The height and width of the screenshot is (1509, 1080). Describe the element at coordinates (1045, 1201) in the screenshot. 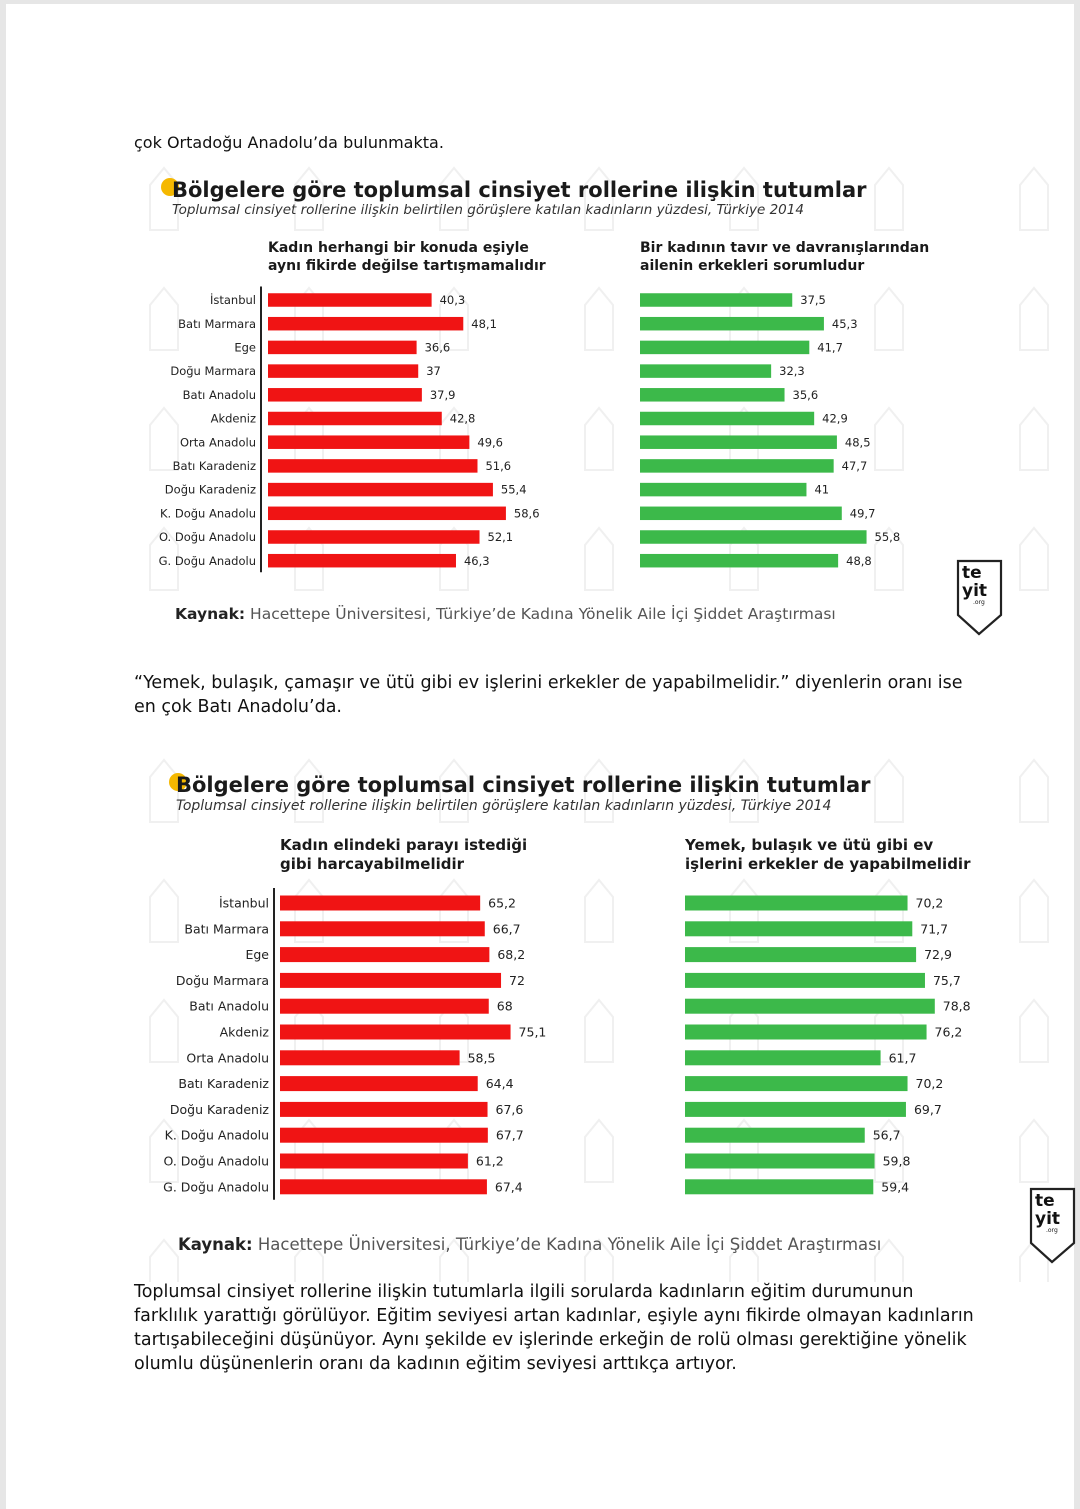

I see `logo-text: te` at that location.